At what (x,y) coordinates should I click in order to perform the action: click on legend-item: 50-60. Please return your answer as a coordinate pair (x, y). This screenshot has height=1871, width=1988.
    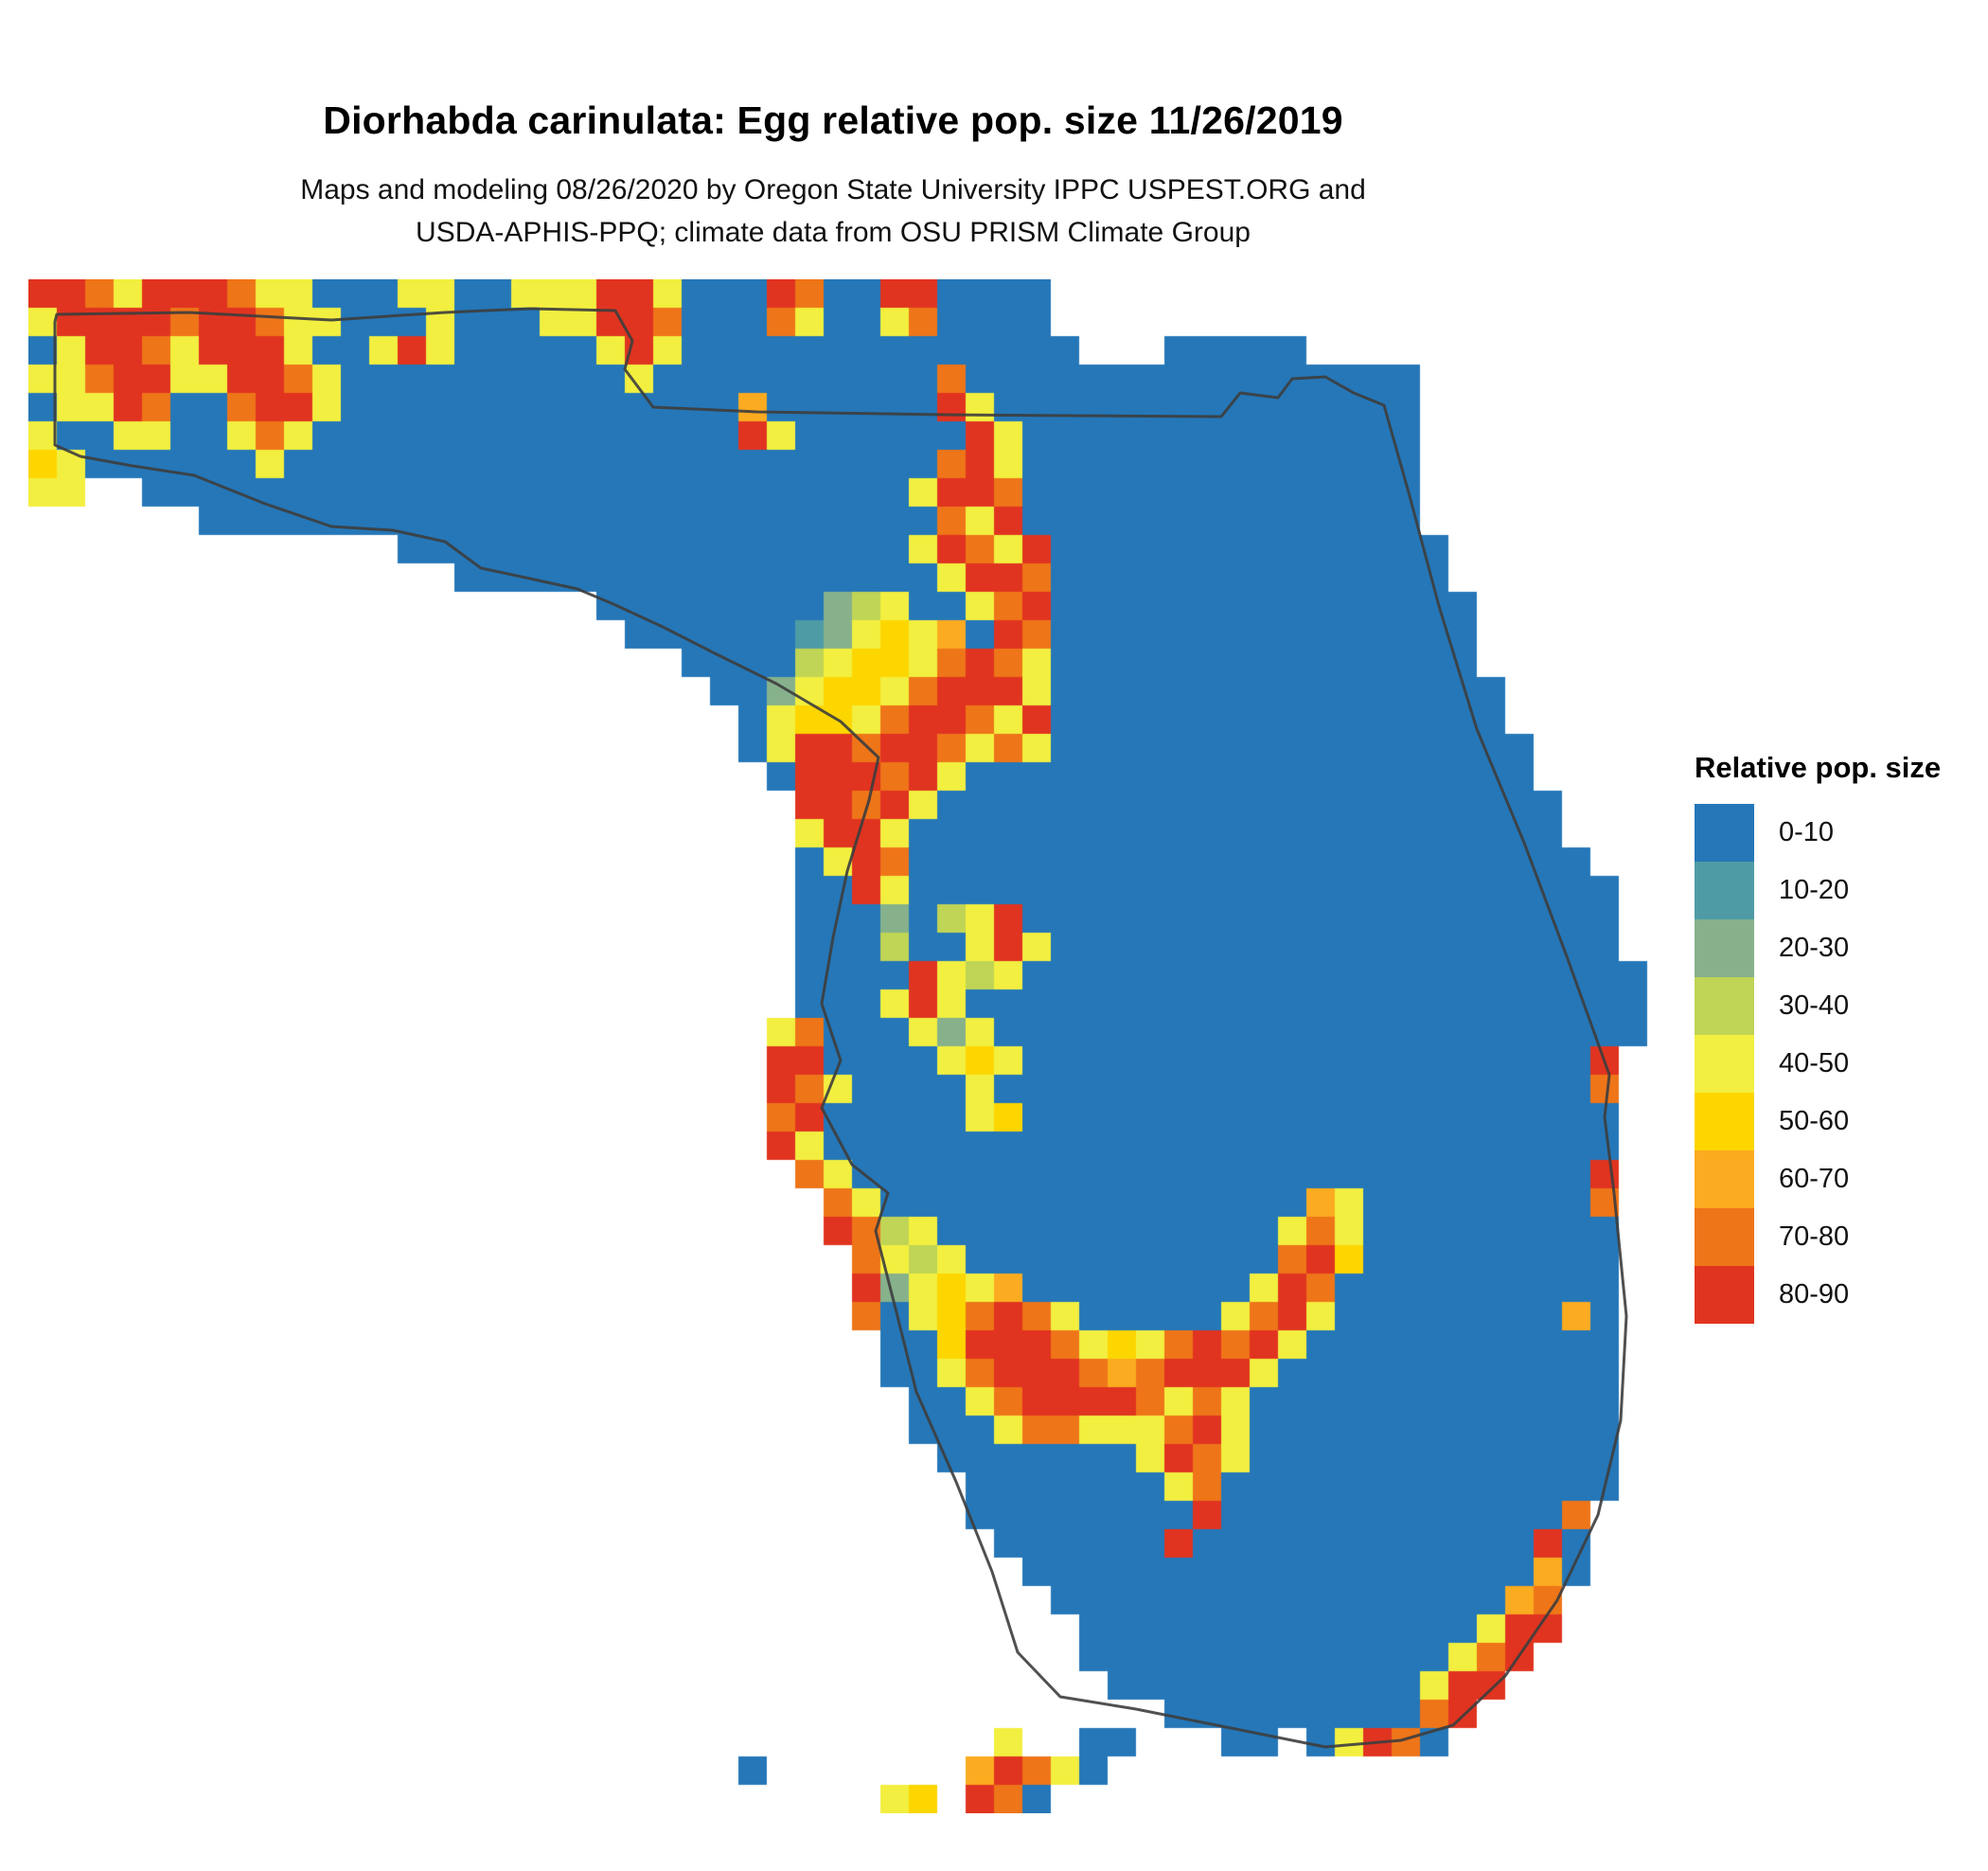
    Looking at the image, I should click on (1837, 1121).